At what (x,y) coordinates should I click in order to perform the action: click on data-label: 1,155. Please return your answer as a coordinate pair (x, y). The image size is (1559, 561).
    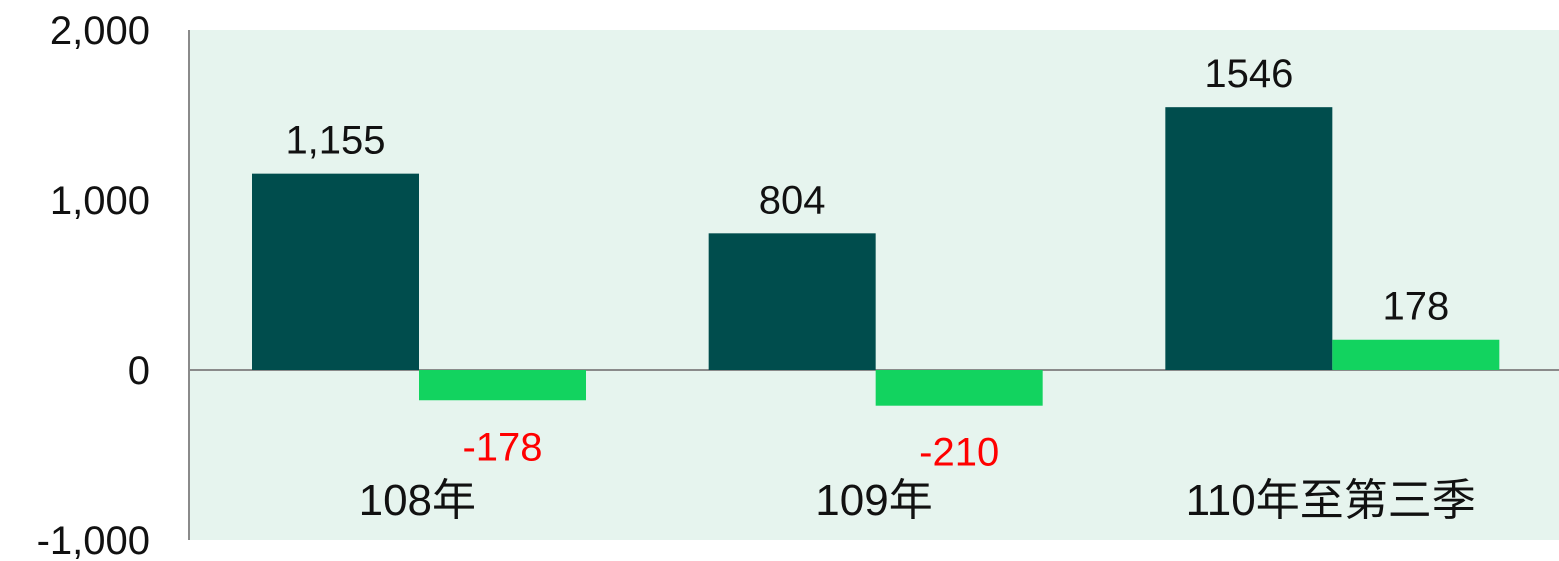
    Looking at the image, I should click on (335, 141).